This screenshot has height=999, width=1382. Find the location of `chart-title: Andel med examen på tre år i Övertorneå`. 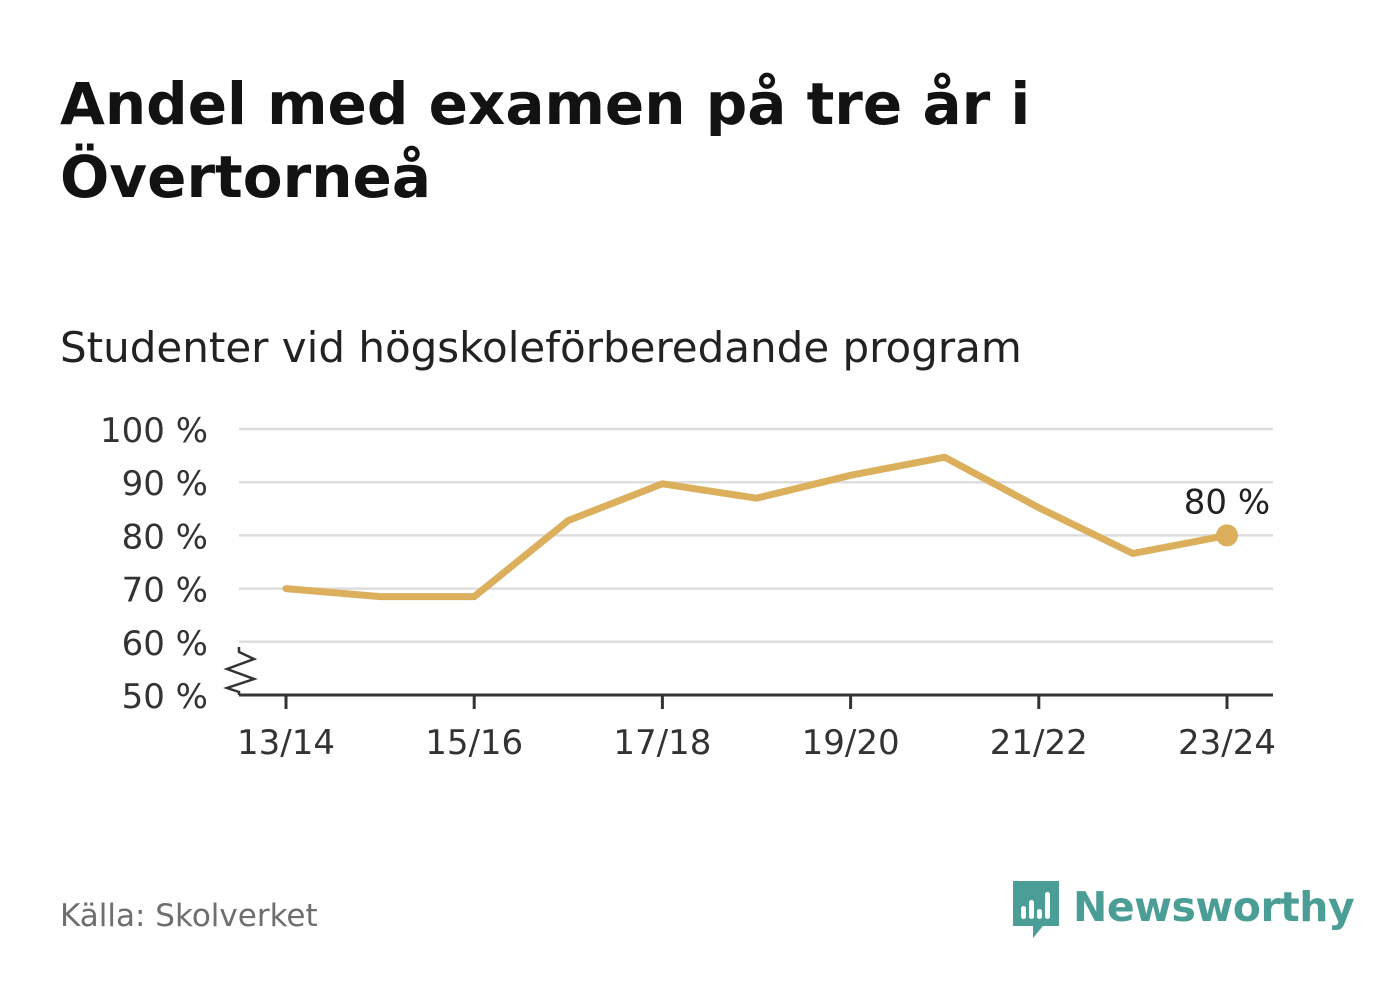

chart-title: Andel med examen på tre år i Övertorneå is located at coordinates (545, 140).